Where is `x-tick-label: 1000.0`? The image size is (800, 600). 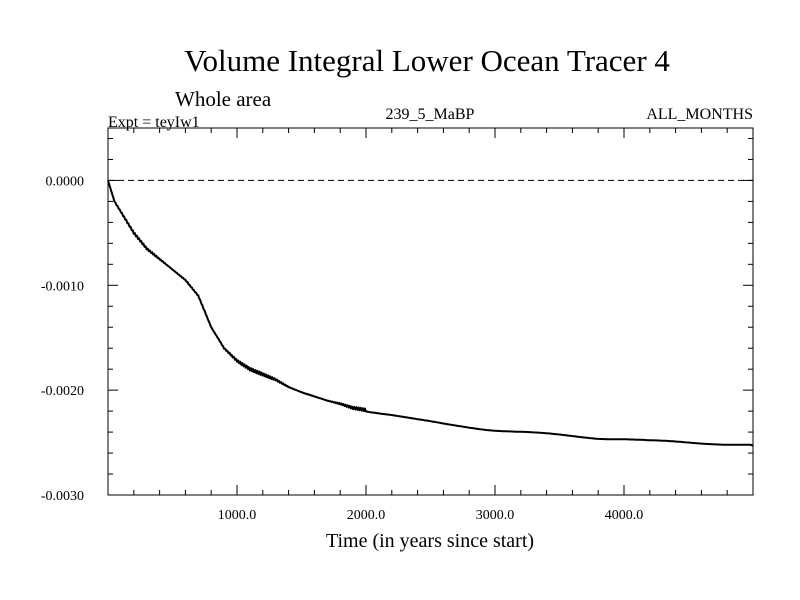
x-tick-label: 1000.0 is located at coordinates (237, 515).